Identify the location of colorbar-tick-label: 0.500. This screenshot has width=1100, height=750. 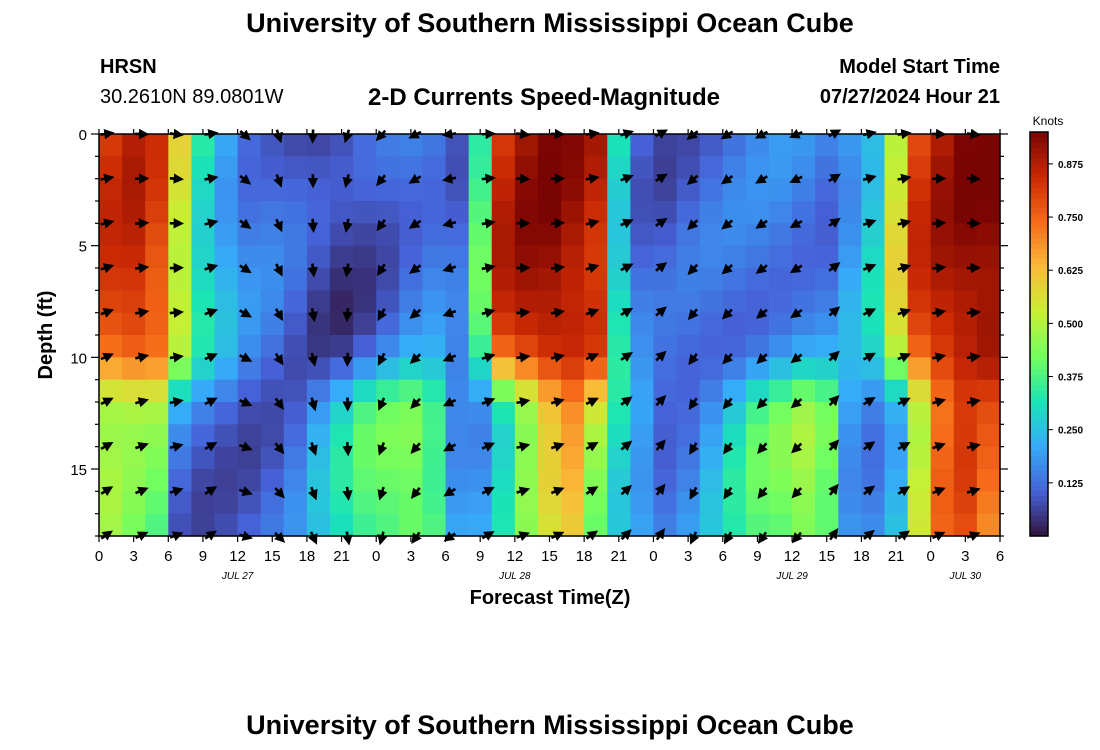
(1070, 324).